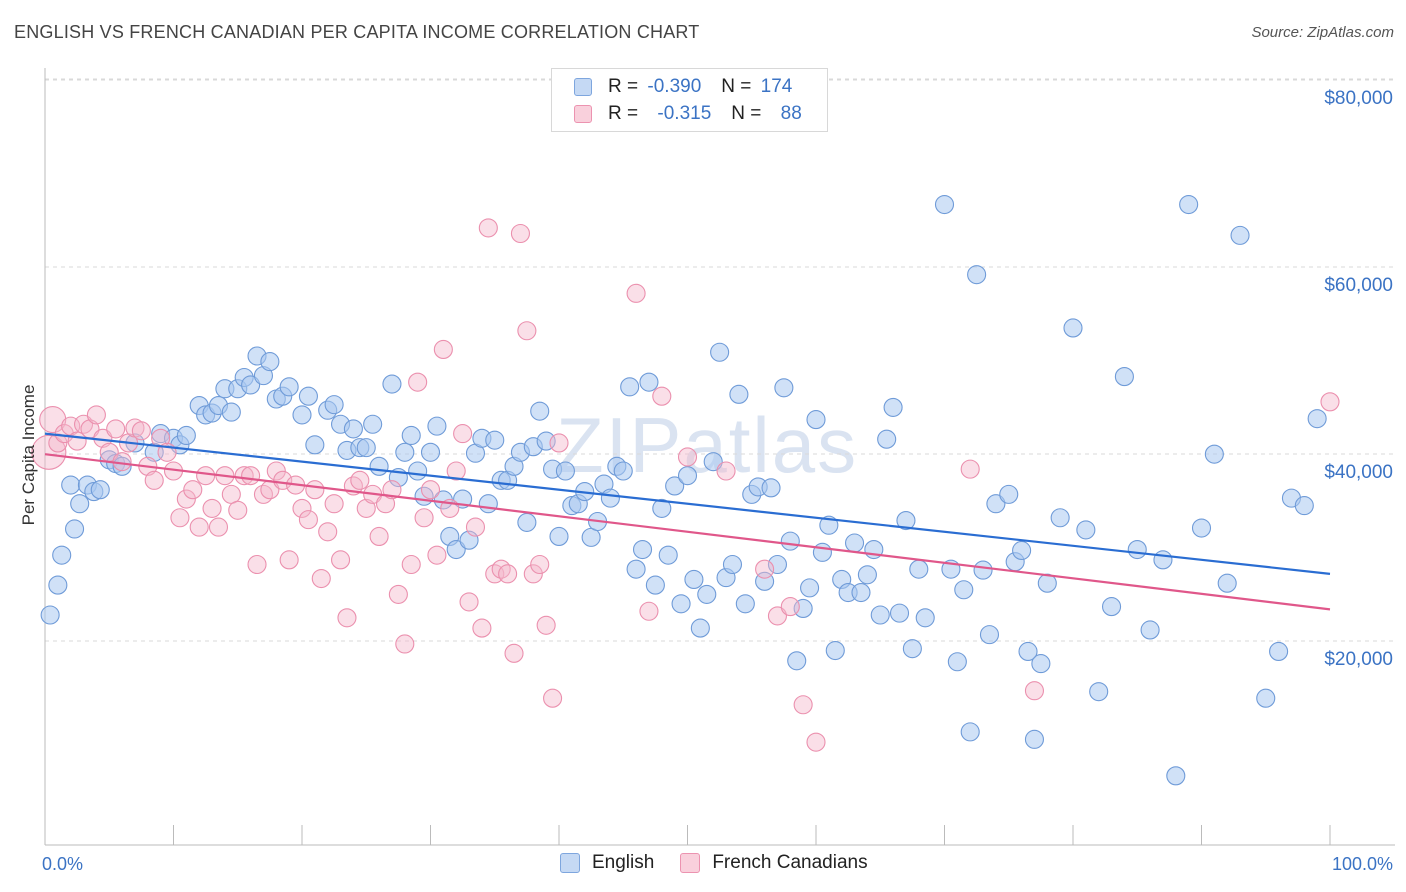 This screenshot has height=892, width=1406. Describe the element at coordinates (736, 86) in the screenshot. I see `n-label: N =` at that location.